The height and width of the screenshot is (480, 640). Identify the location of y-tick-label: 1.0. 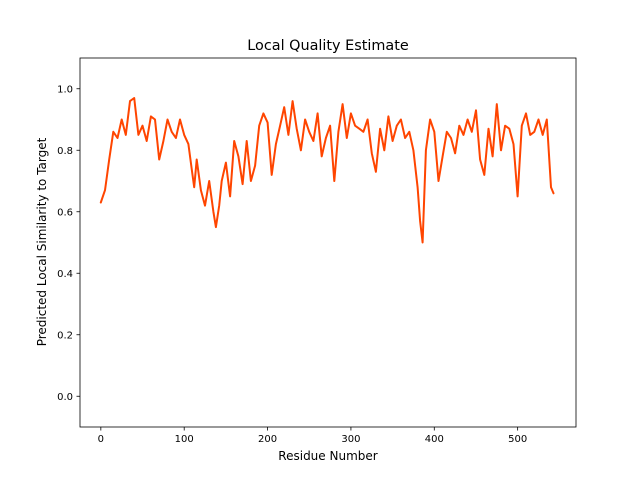
(65, 89).